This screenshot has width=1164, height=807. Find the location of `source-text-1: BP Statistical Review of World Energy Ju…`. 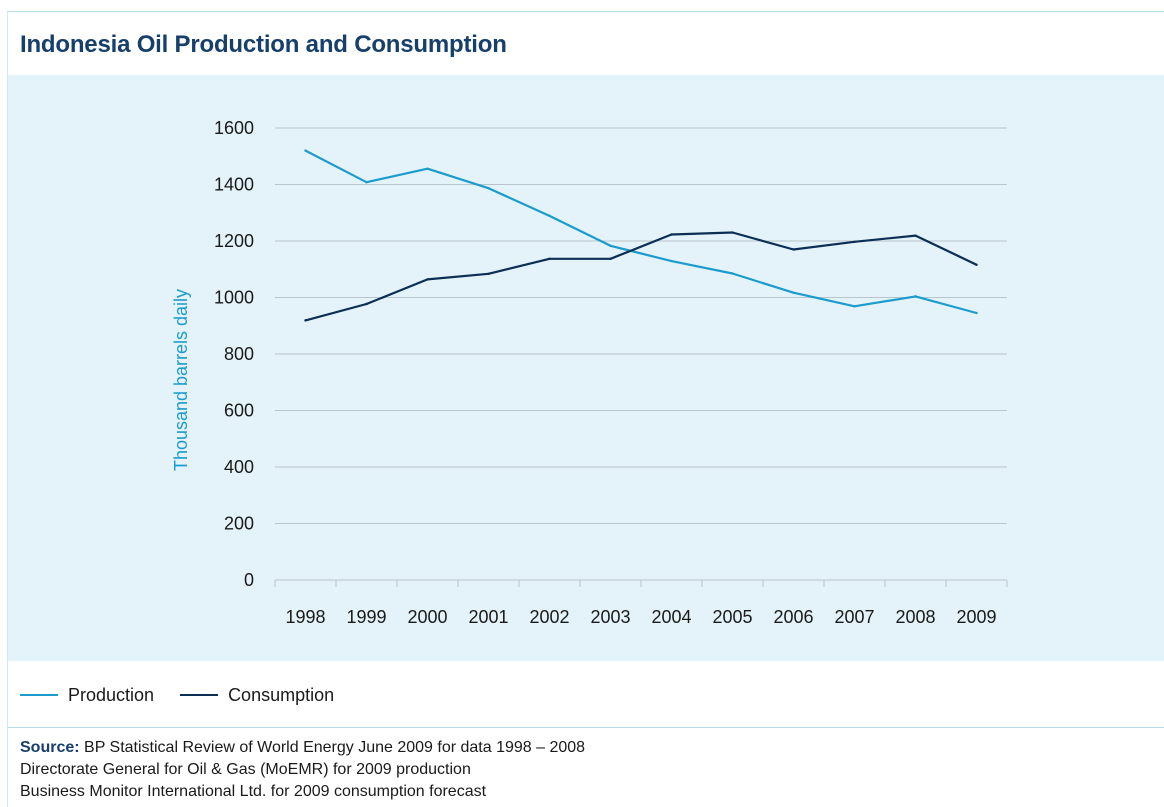

source-text-1: BP Statistical Review of World Energy Ju… is located at coordinates (332, 747).